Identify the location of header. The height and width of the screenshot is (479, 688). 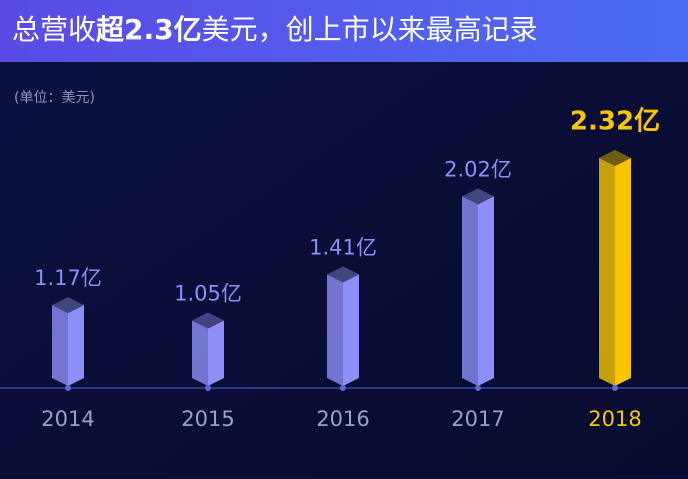
(344, 31).